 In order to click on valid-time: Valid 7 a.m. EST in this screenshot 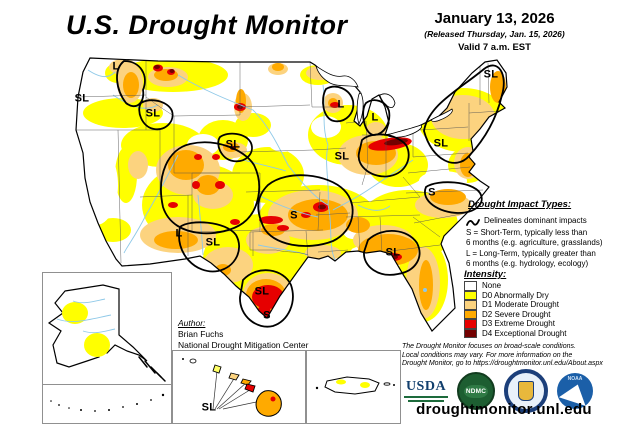, I will do `click(494, 47)`.